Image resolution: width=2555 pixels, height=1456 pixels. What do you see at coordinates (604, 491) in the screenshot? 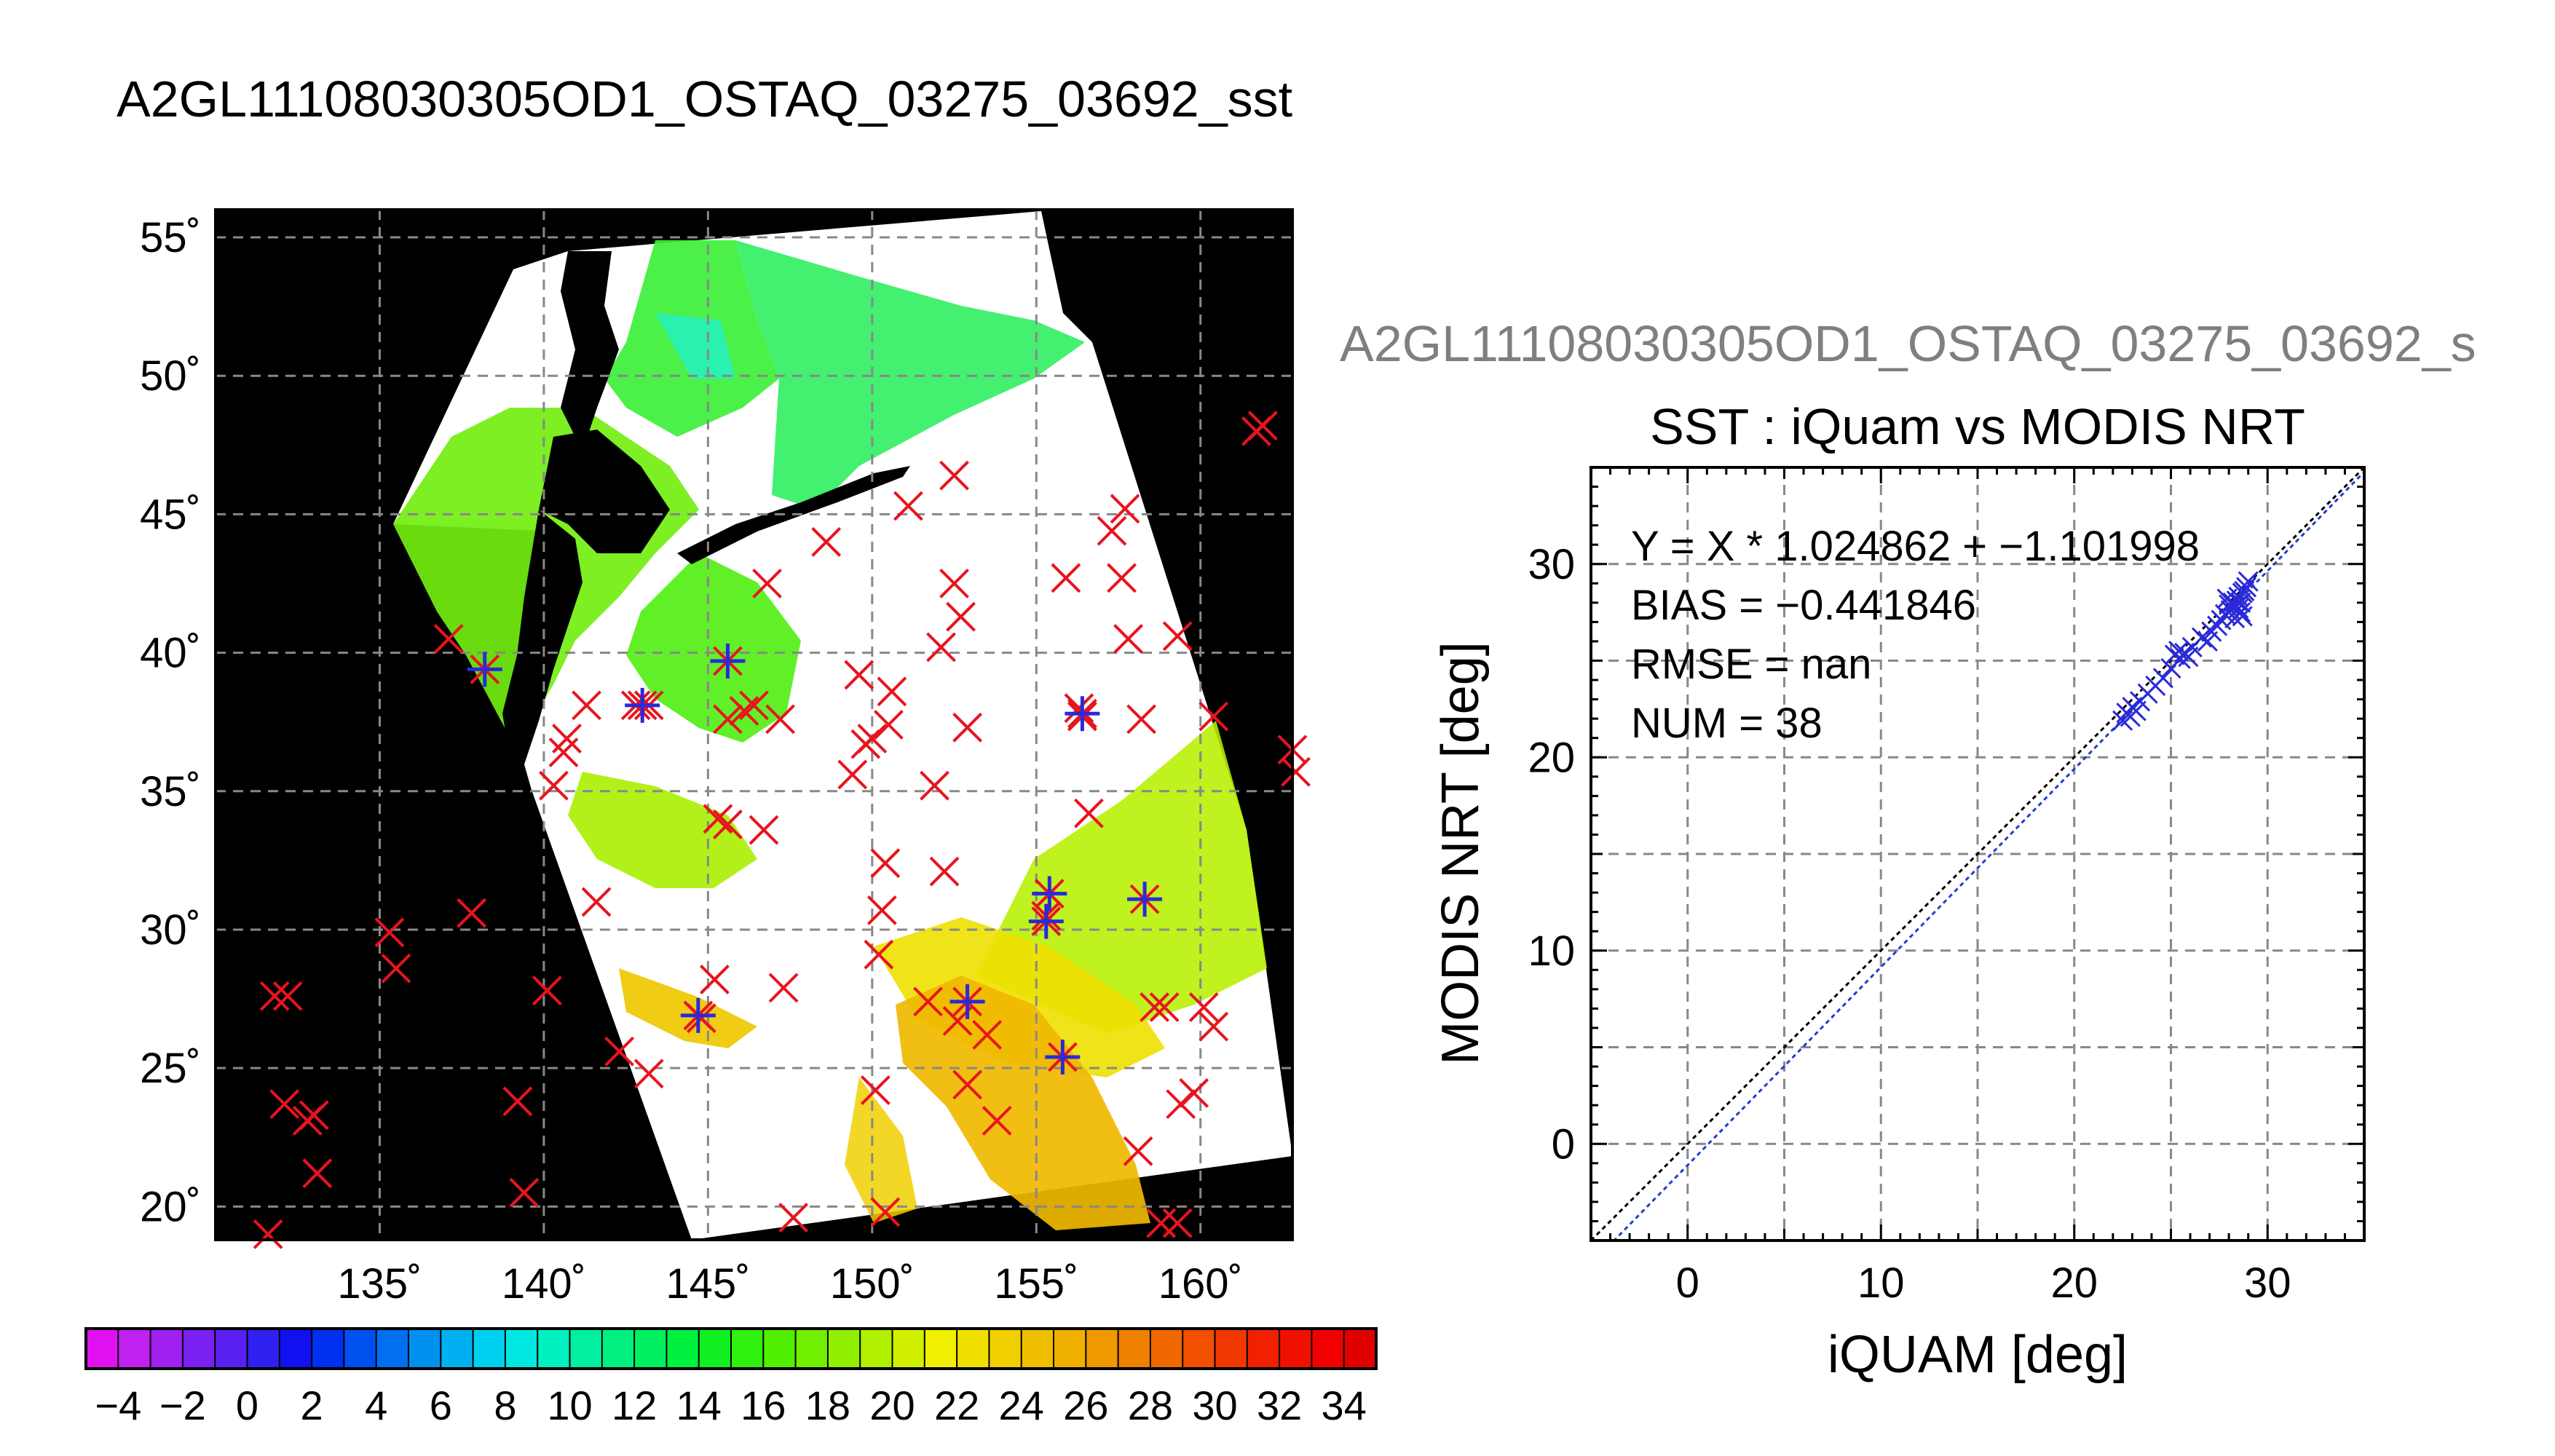
I see `land-hokkaido` at bounding box center [604, 491].